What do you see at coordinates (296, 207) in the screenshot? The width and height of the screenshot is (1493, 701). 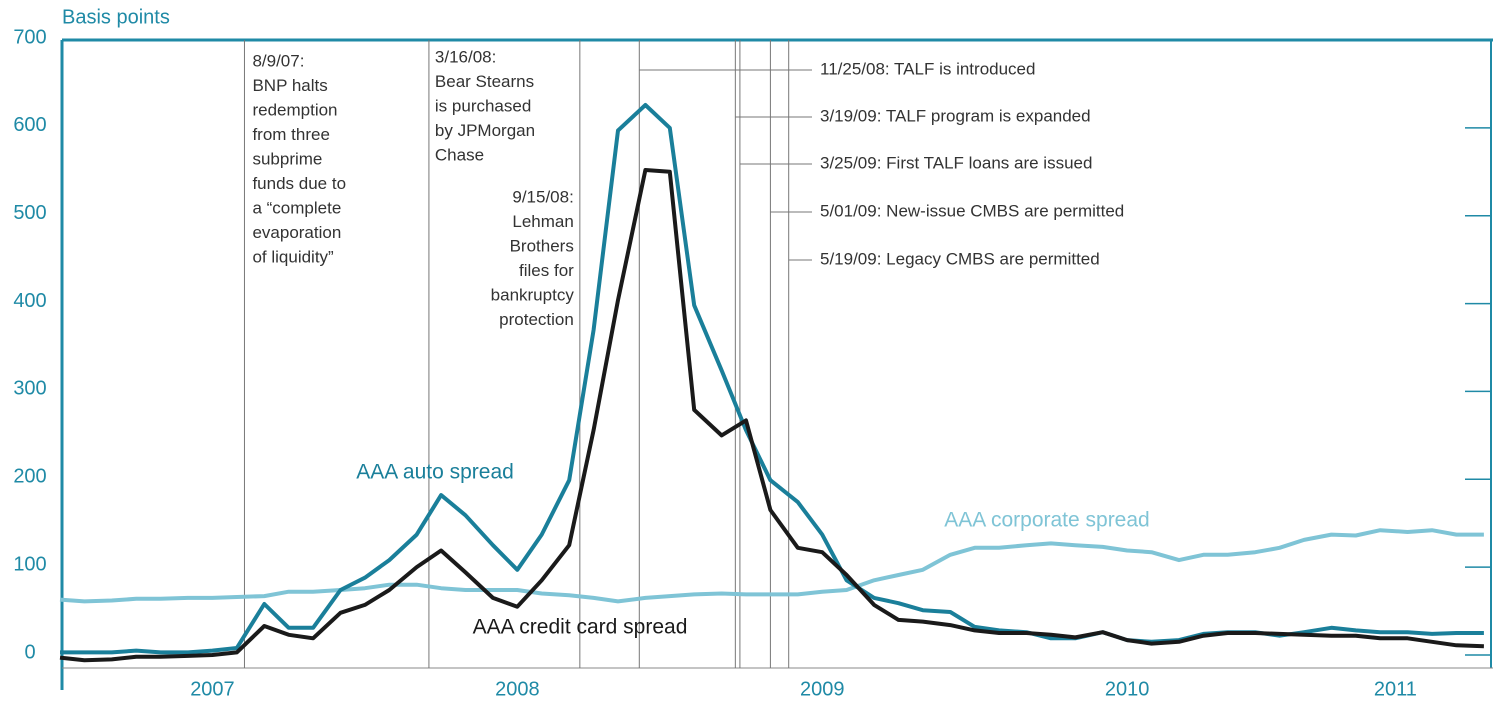 I see `event-text: a “complete` at bounding box center [296, 207].